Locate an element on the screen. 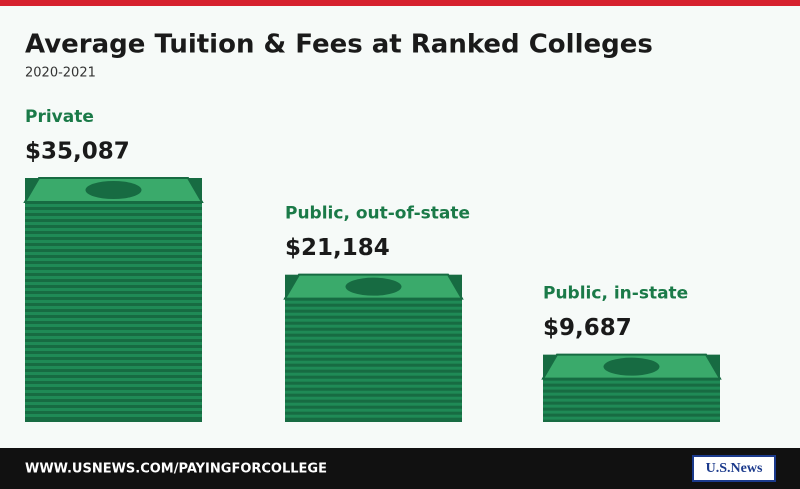 This screenshot has height=489, width=800. value-label: $21,184 is located at coordinates (337, 248).